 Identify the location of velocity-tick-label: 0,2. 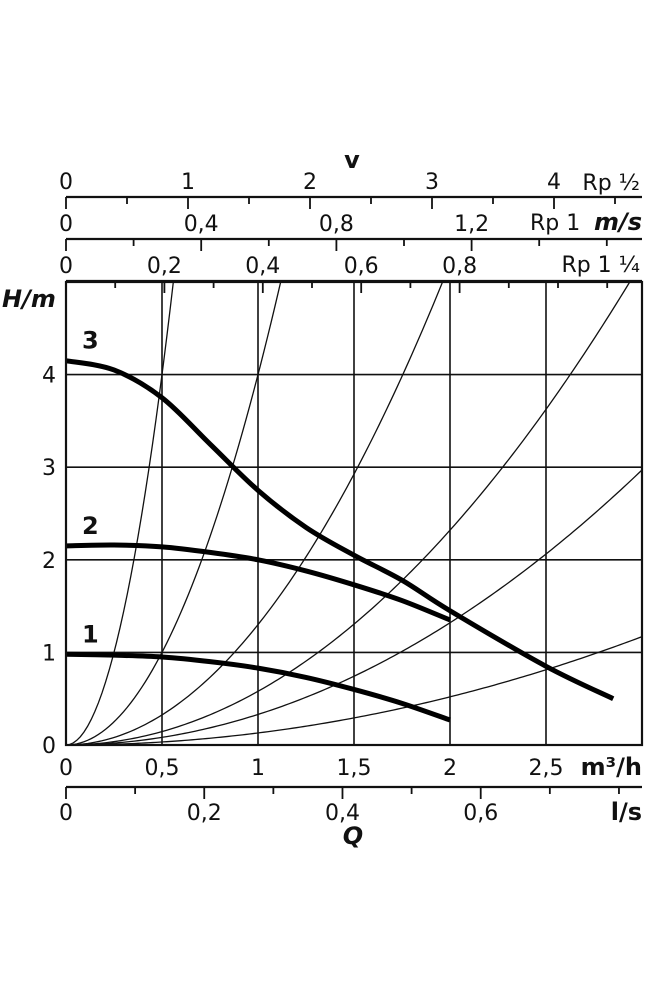
(164, 266).